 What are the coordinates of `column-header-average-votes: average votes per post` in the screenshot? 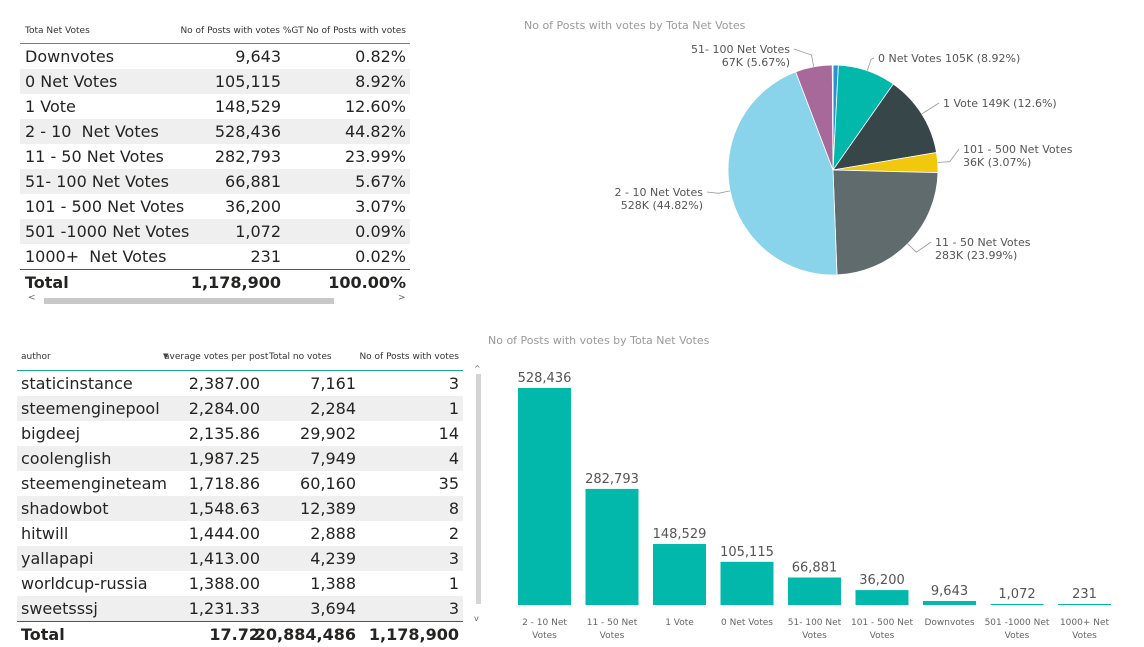 It's located at (216, 357).